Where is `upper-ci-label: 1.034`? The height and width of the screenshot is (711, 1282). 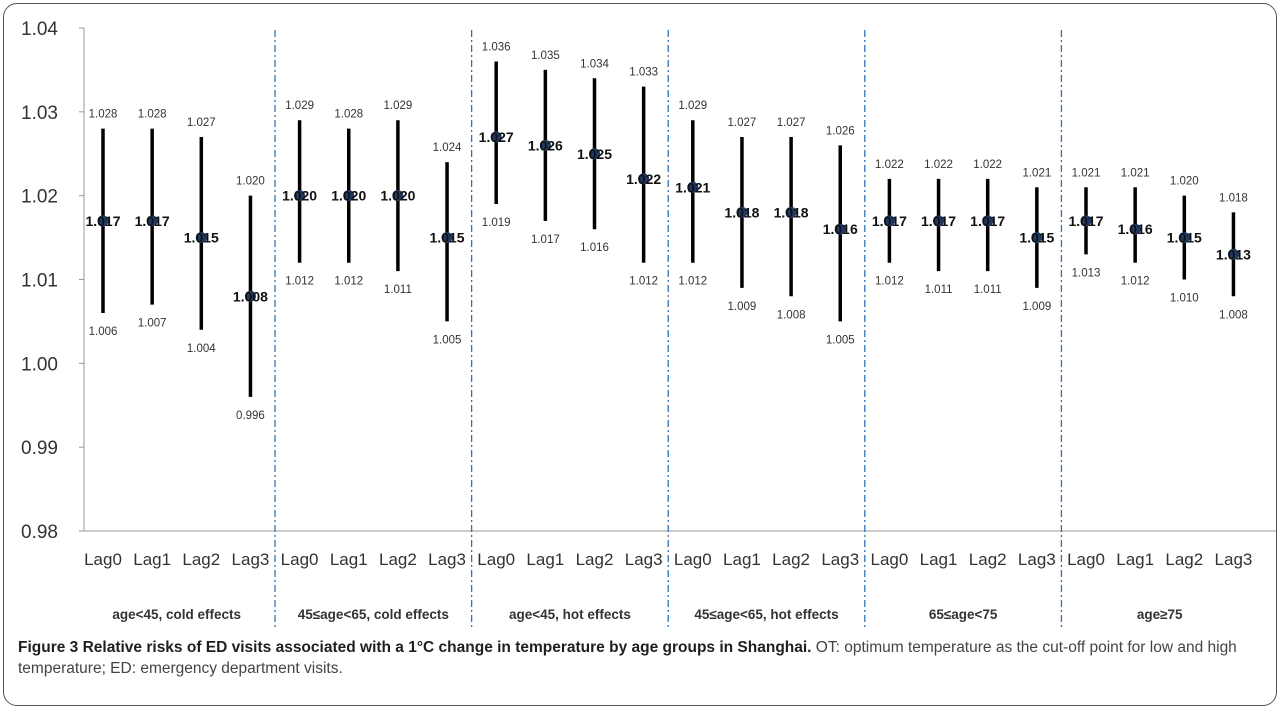 upper-ci-label: 1.034 is located at coordinates (594, 64).